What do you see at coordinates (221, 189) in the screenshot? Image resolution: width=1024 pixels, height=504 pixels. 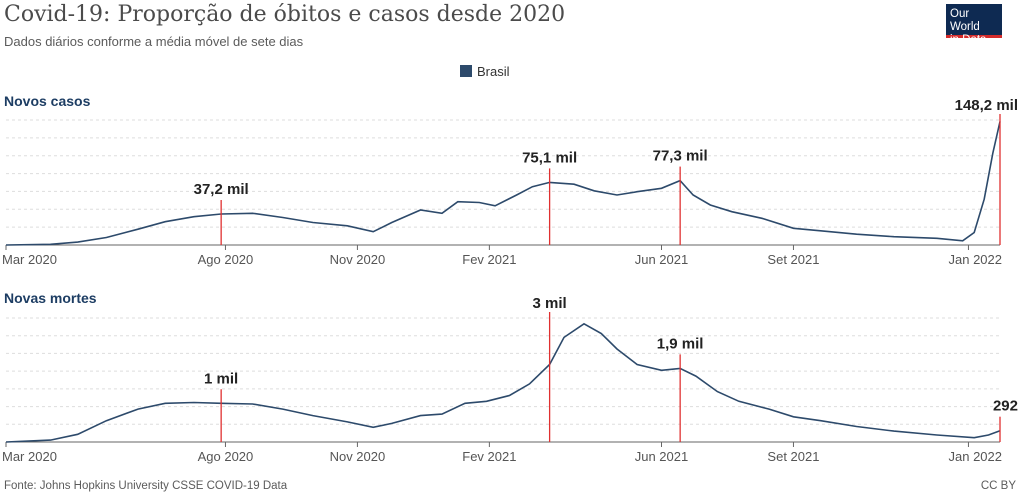 I see `annotation-label: 37,2 mil` at bounding box center [221, 189].